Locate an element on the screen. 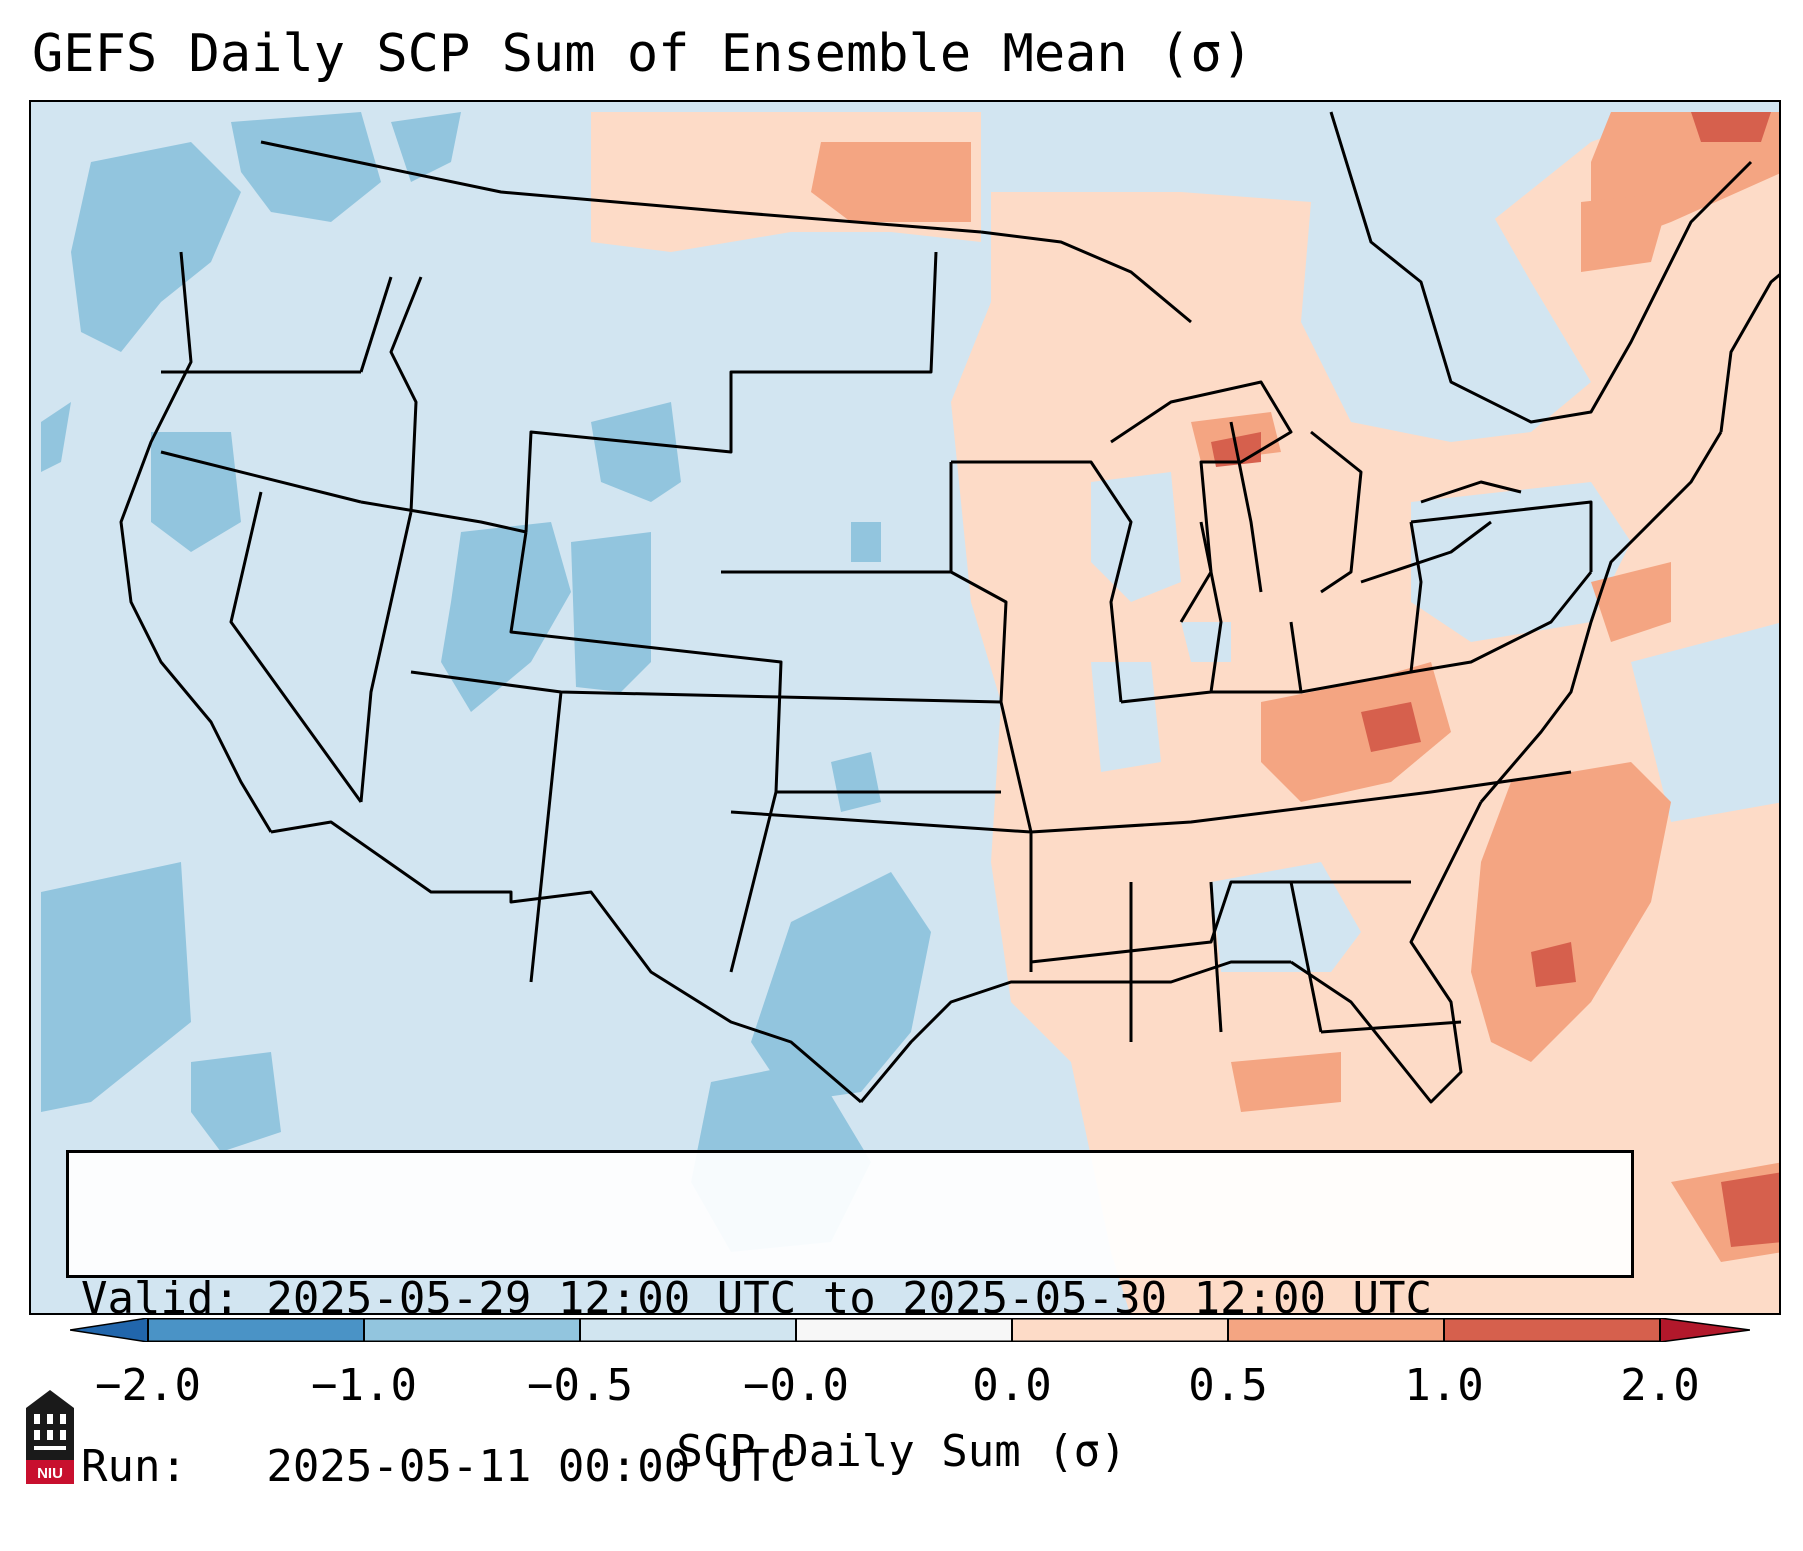 This screenshot has height=1551, width=1803. colorbar-tick-label: −0.5 is located at coordinates (580, 1385).